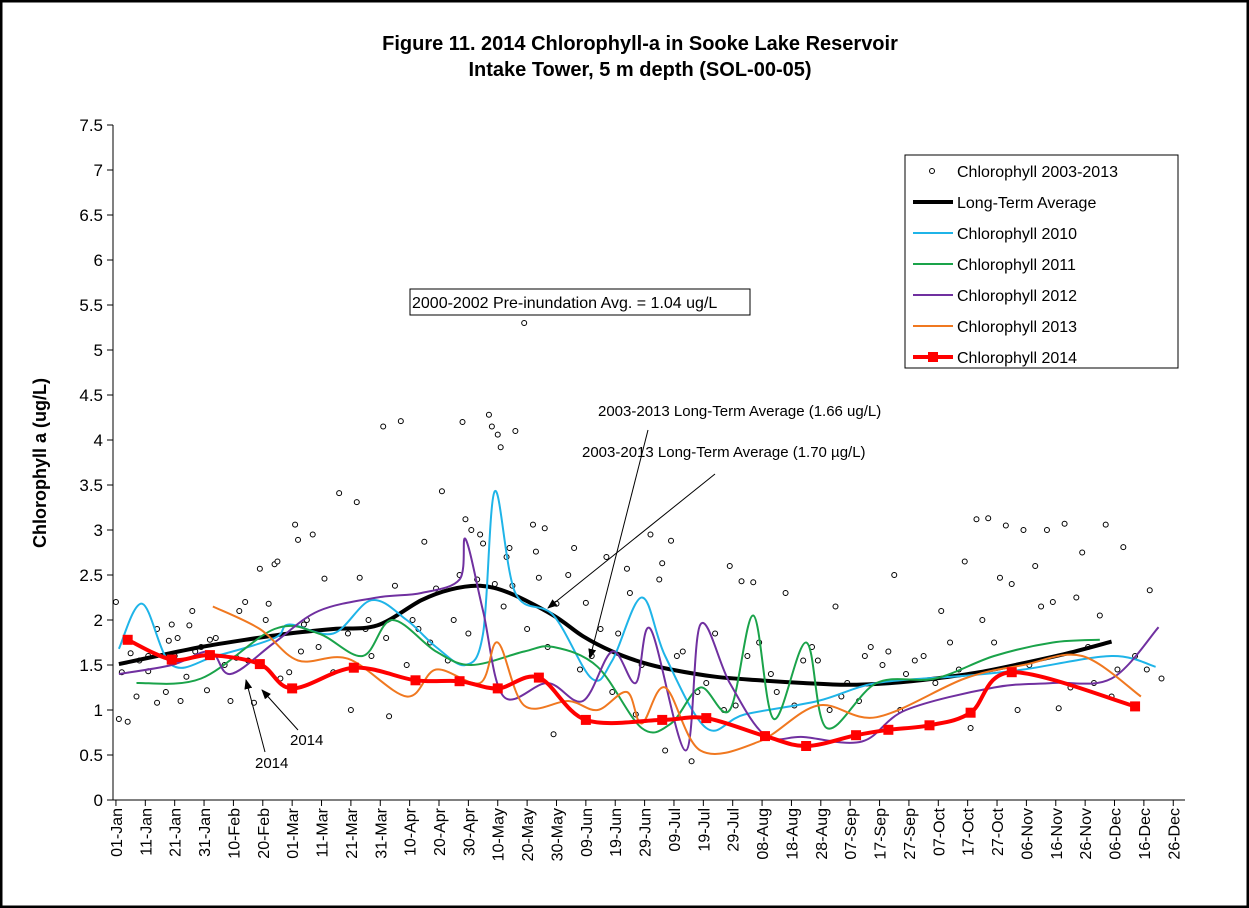 The image size is (1249, 908). What do you see at coordinates (306, 740) in the screenshot?
I see `annotation: 2014` at bounding box center [306, 740].